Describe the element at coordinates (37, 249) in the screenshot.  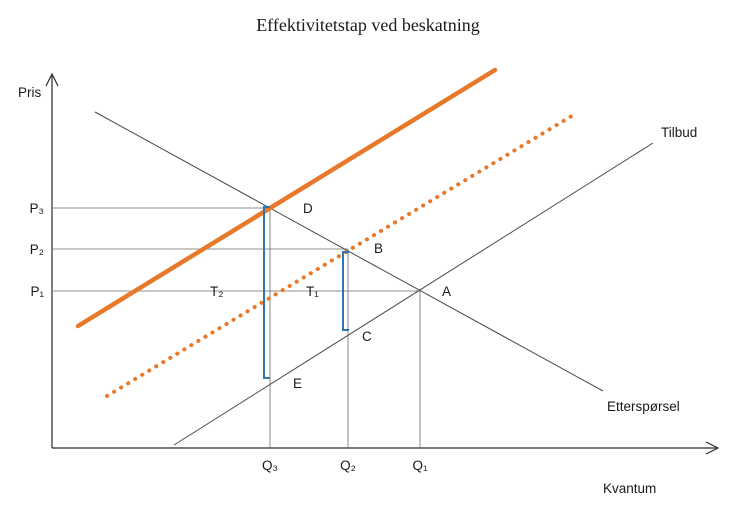
I see `p2-label: P₂` at that location.